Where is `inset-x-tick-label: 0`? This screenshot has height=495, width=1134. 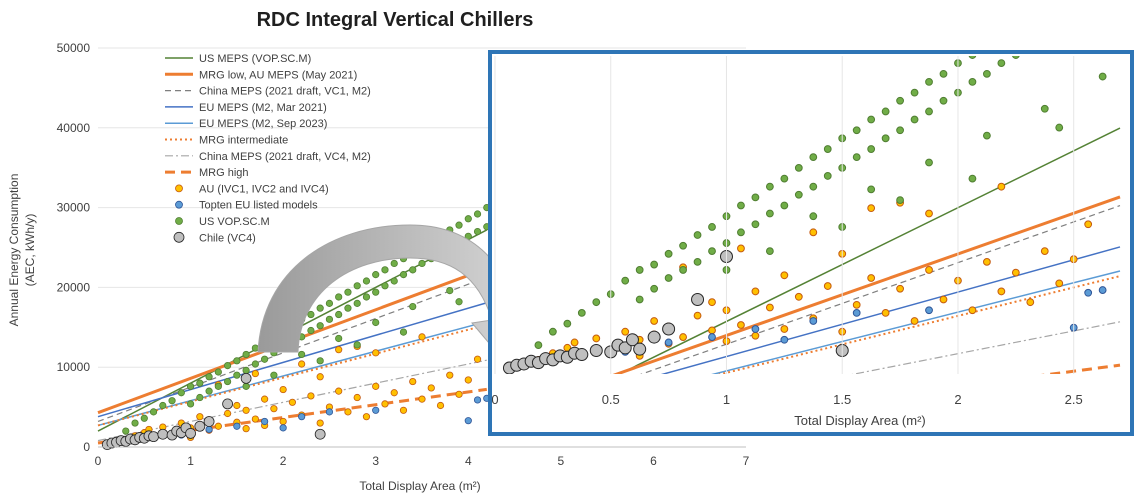 inset-x-tick-label: 0 is located at coordinates (494, 399).